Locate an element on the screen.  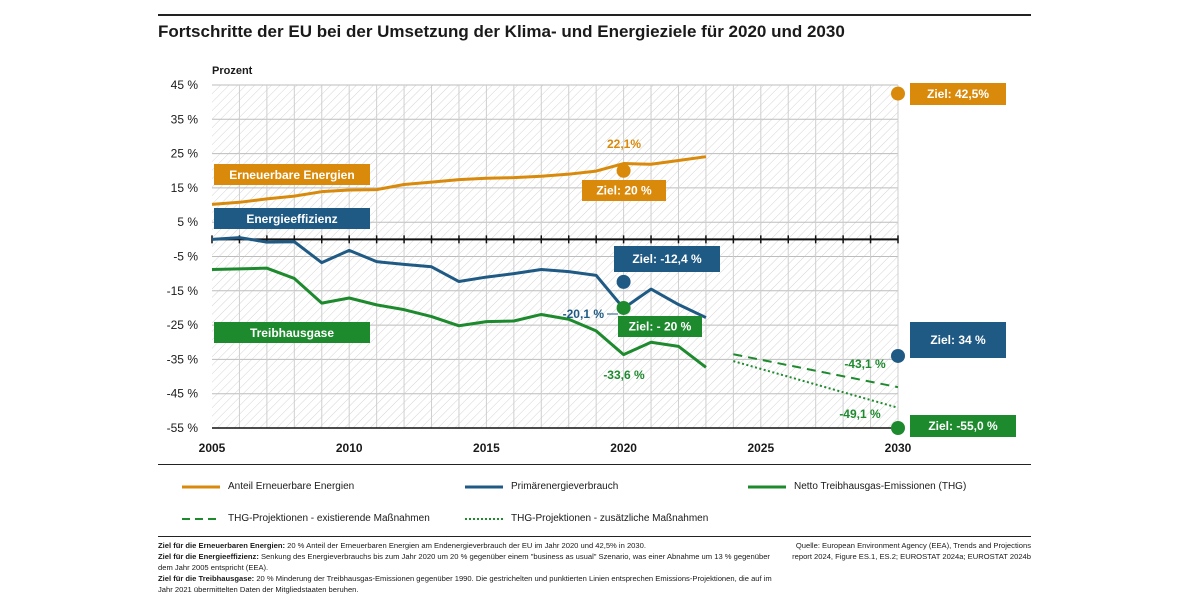
value-annotation: -20,1 % is located at coordinates (584, 314).